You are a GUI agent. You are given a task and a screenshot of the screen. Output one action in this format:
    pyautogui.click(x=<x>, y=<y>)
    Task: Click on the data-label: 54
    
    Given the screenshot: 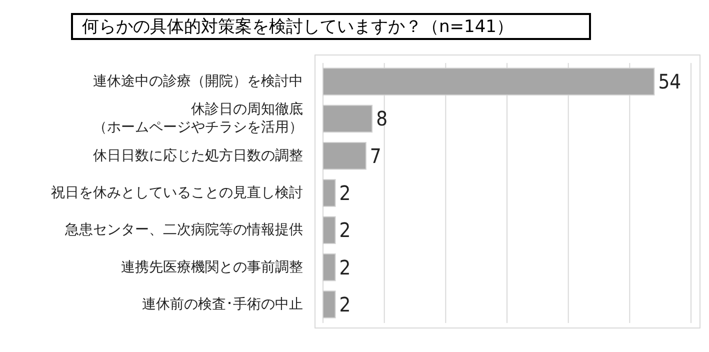 What is the action you would take?
    pyautogui.click(x=670, y=82)
    